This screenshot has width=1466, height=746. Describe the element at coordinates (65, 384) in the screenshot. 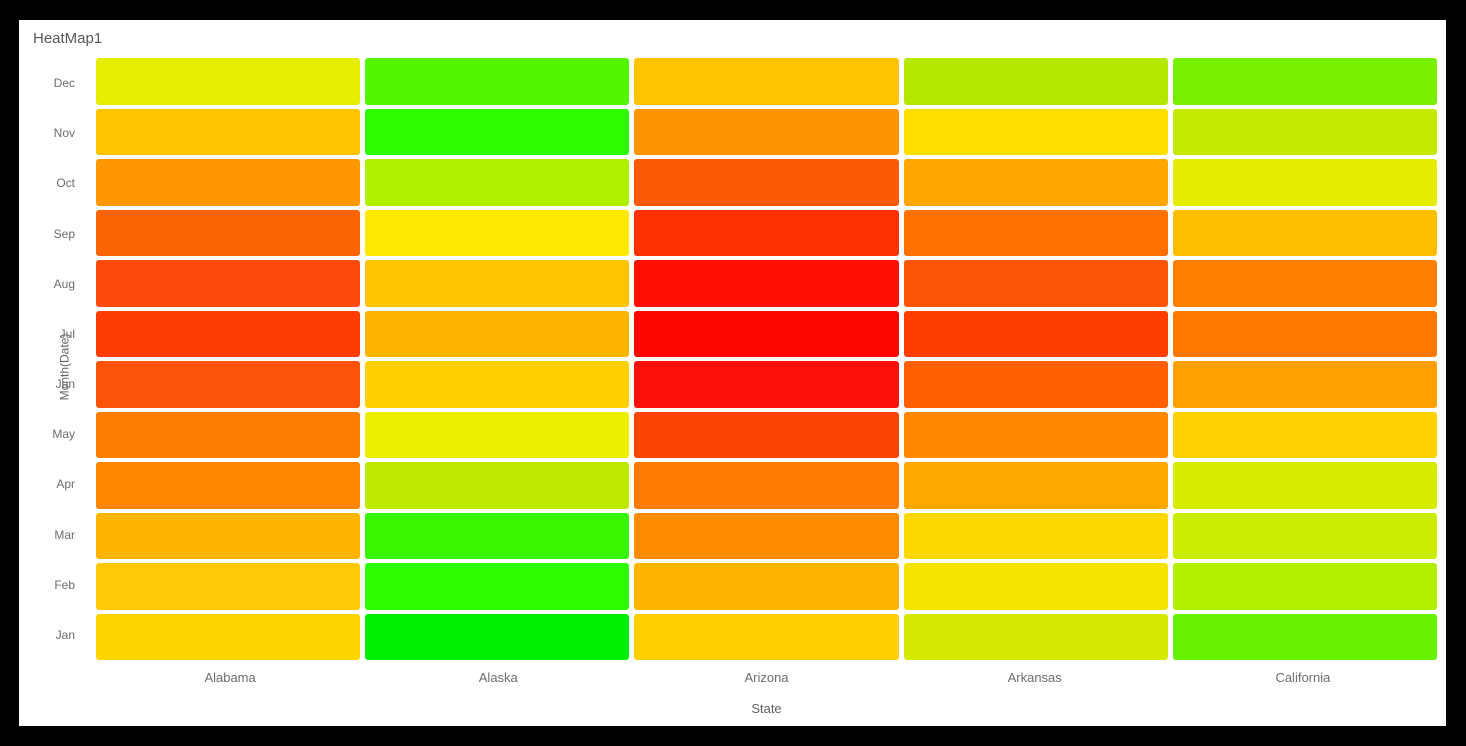

I see `y-tick-label: Jun` at that location.